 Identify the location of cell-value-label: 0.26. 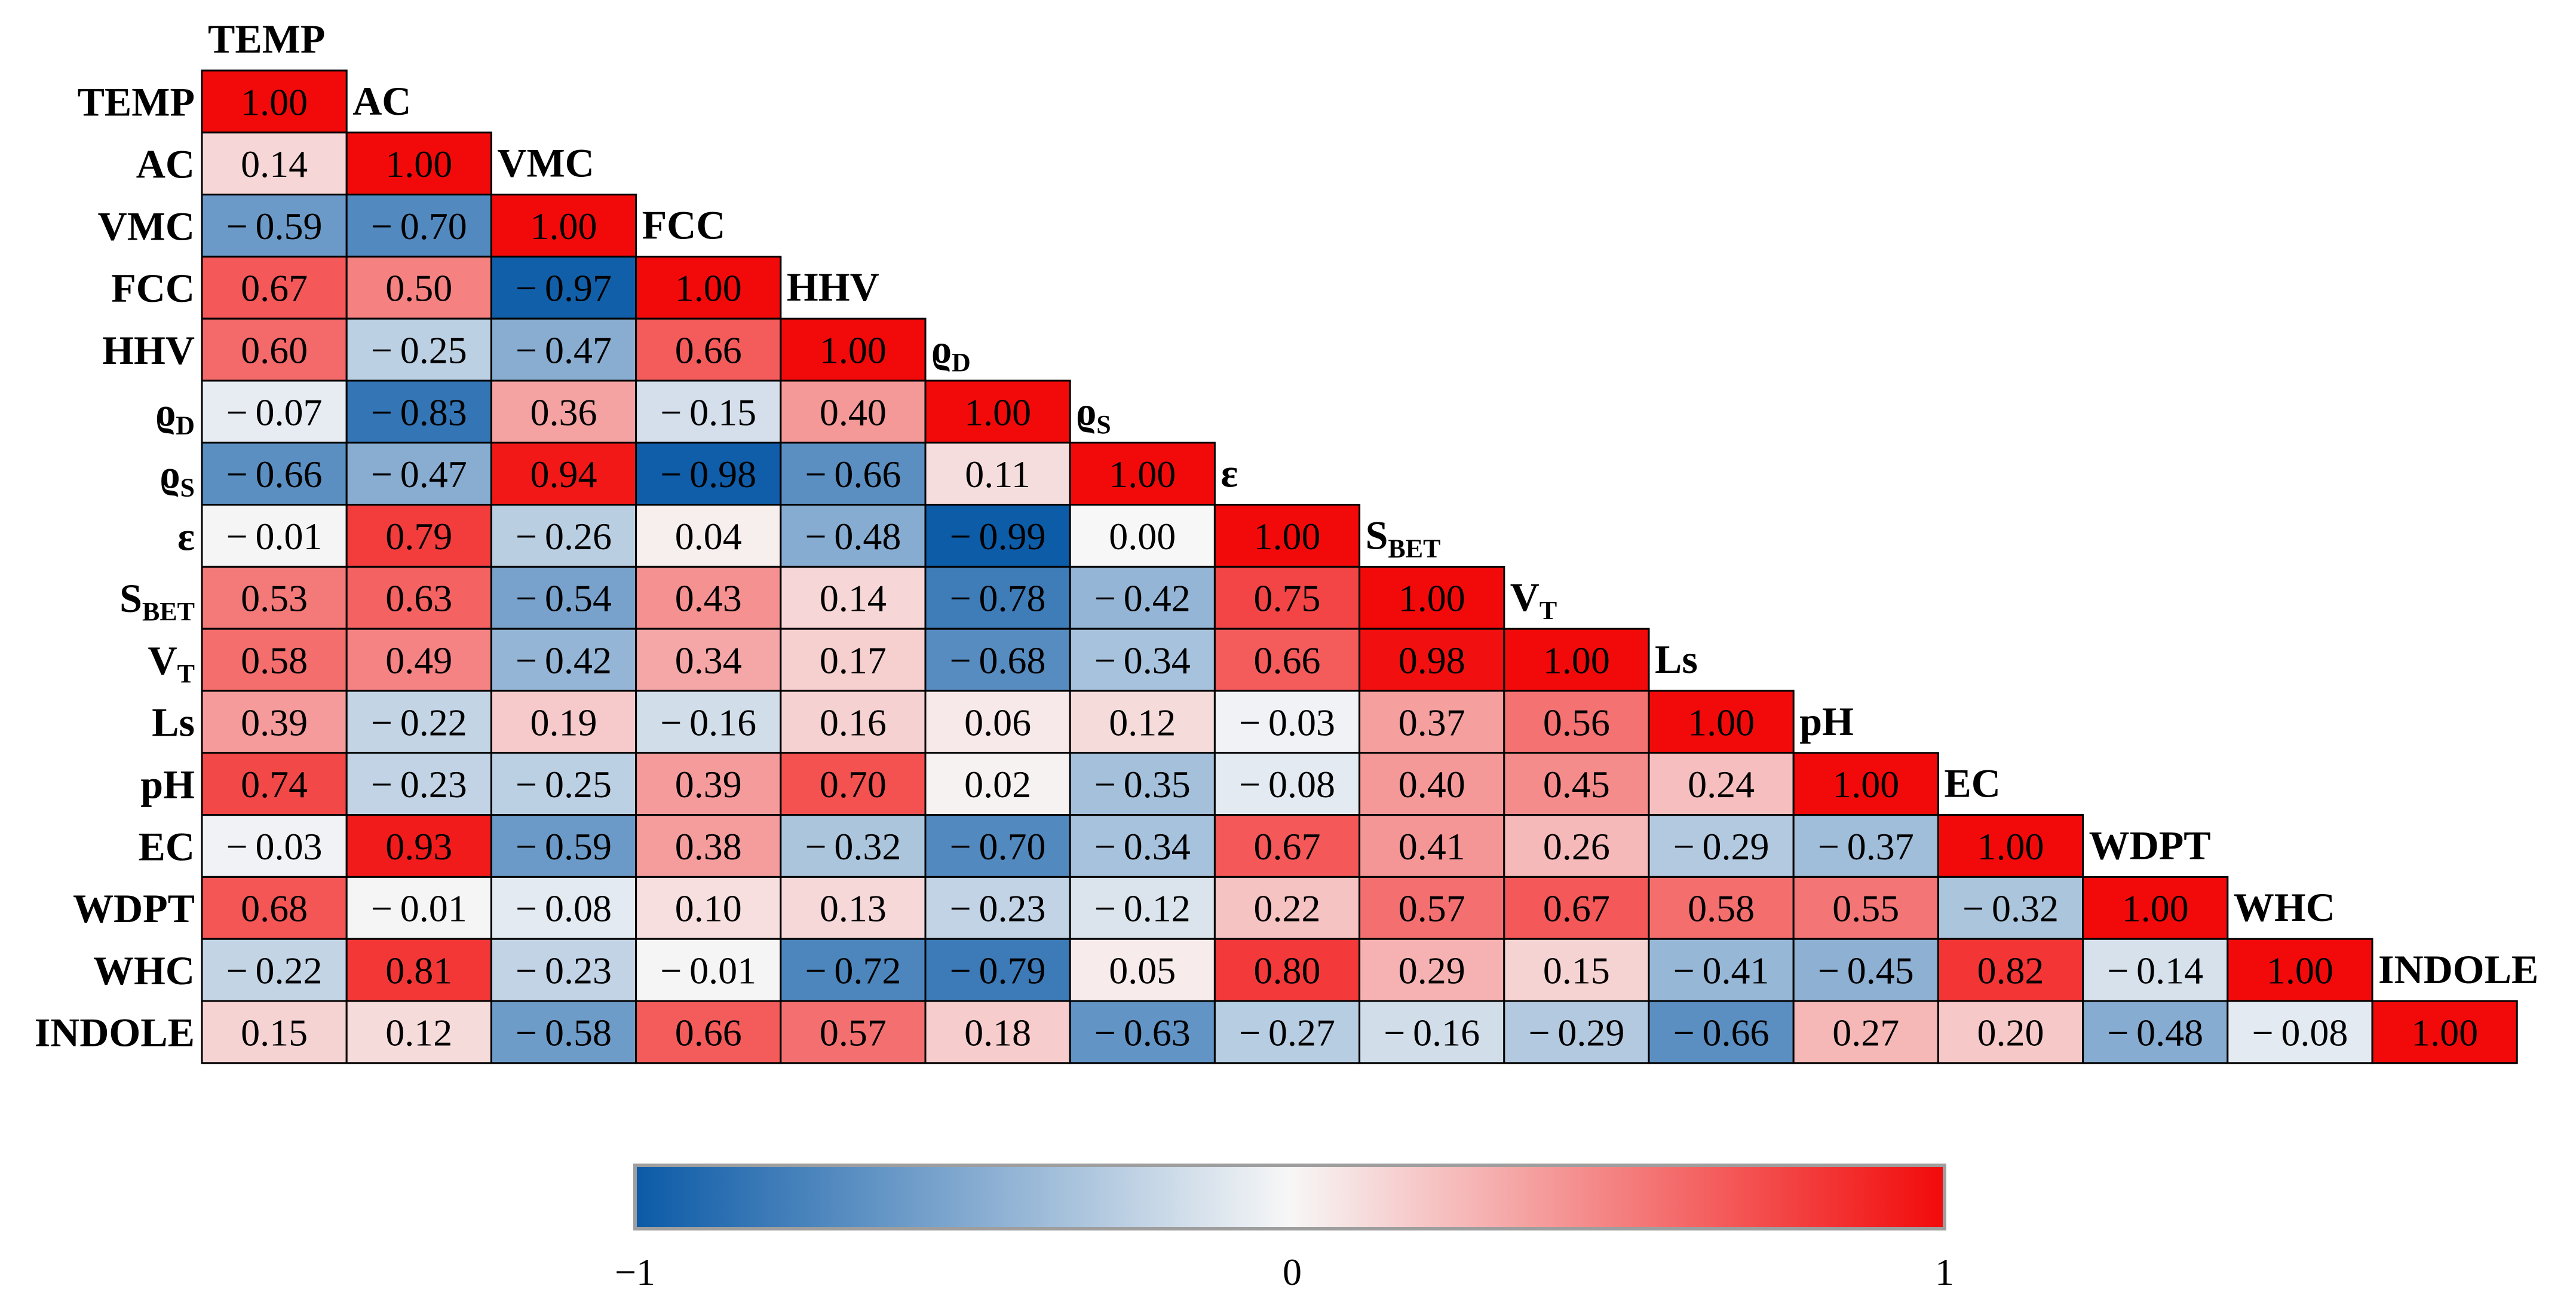
(1576, 846).